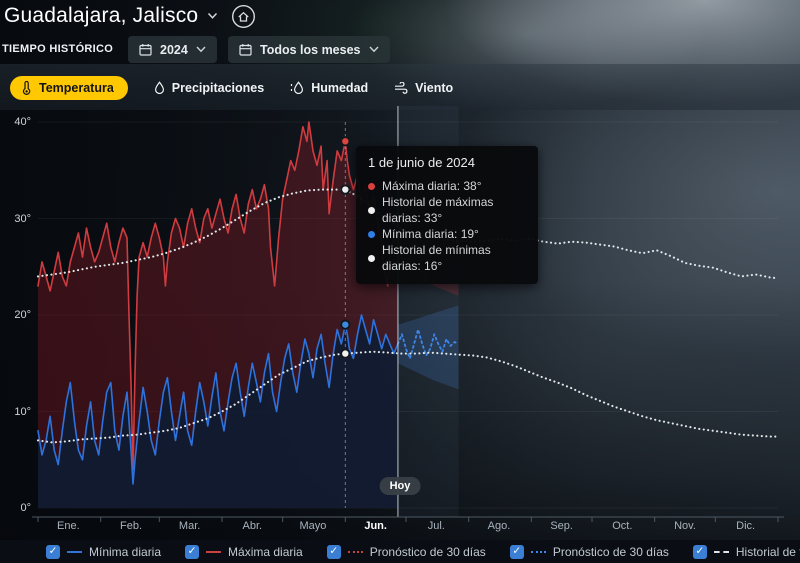 The width and height of the screenshot is (800, 563). I want to click on tab-precipitaciones: Precipitaciones, so click(209, 88).